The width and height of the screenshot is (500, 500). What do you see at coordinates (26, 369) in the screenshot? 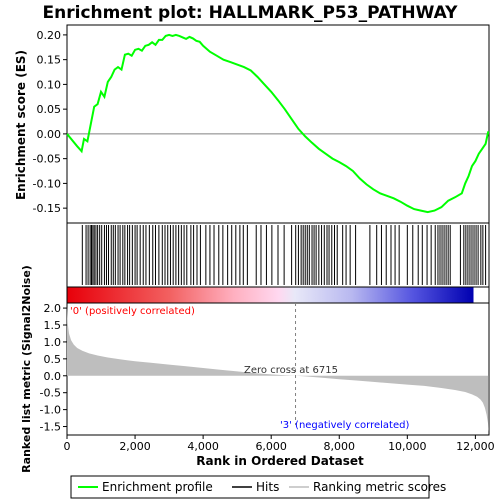
I see `metric-axis-title: Ranked list metric (Signal2Noise)` at bounding box center [26, 369].